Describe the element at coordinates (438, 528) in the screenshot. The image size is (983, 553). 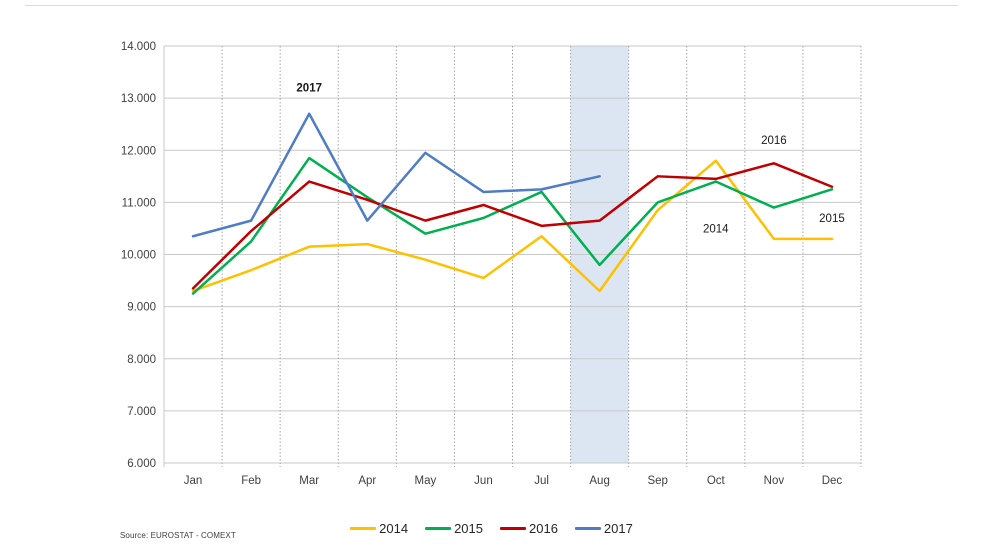
I see `legend-swatch-2015` at that location.